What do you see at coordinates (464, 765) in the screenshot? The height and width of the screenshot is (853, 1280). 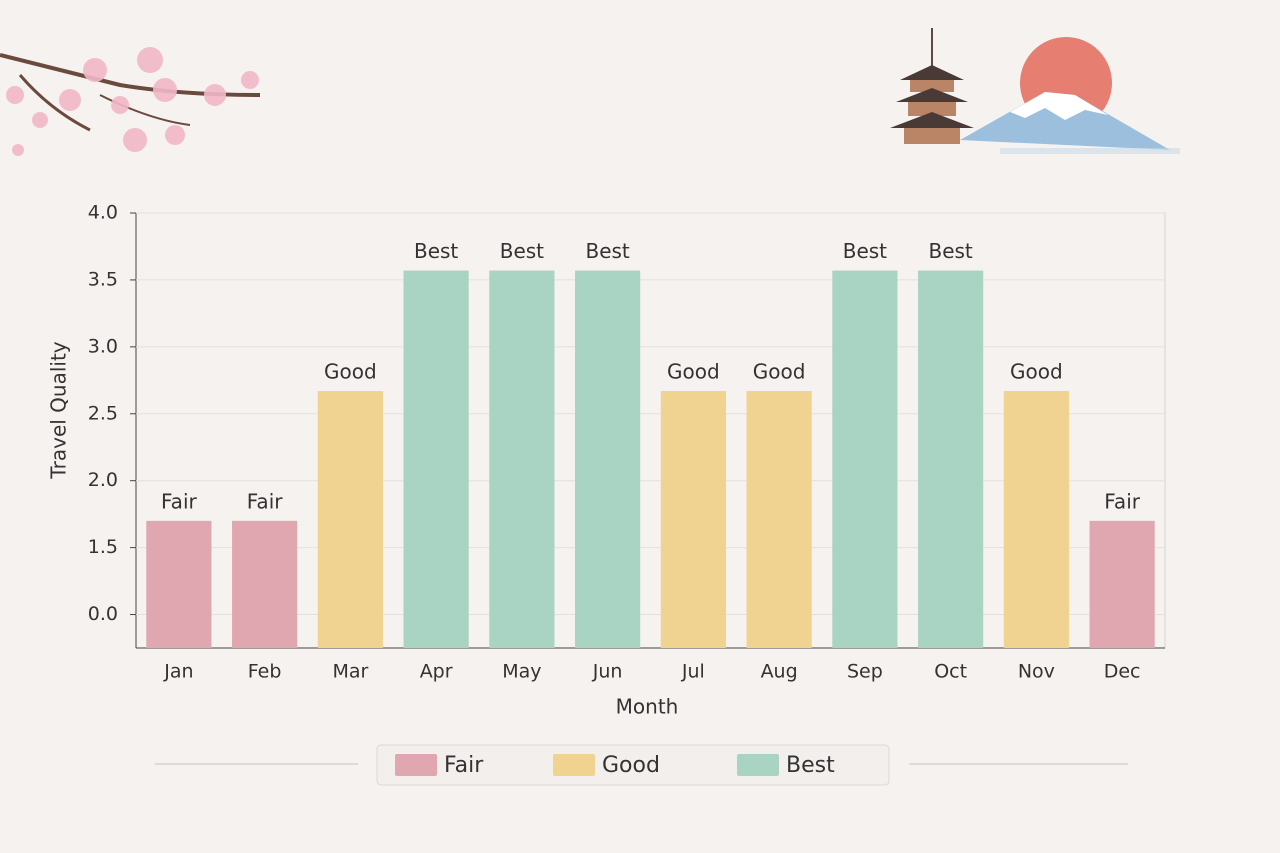 I see `legend-label: Fair` at bounding box center [464, 765].